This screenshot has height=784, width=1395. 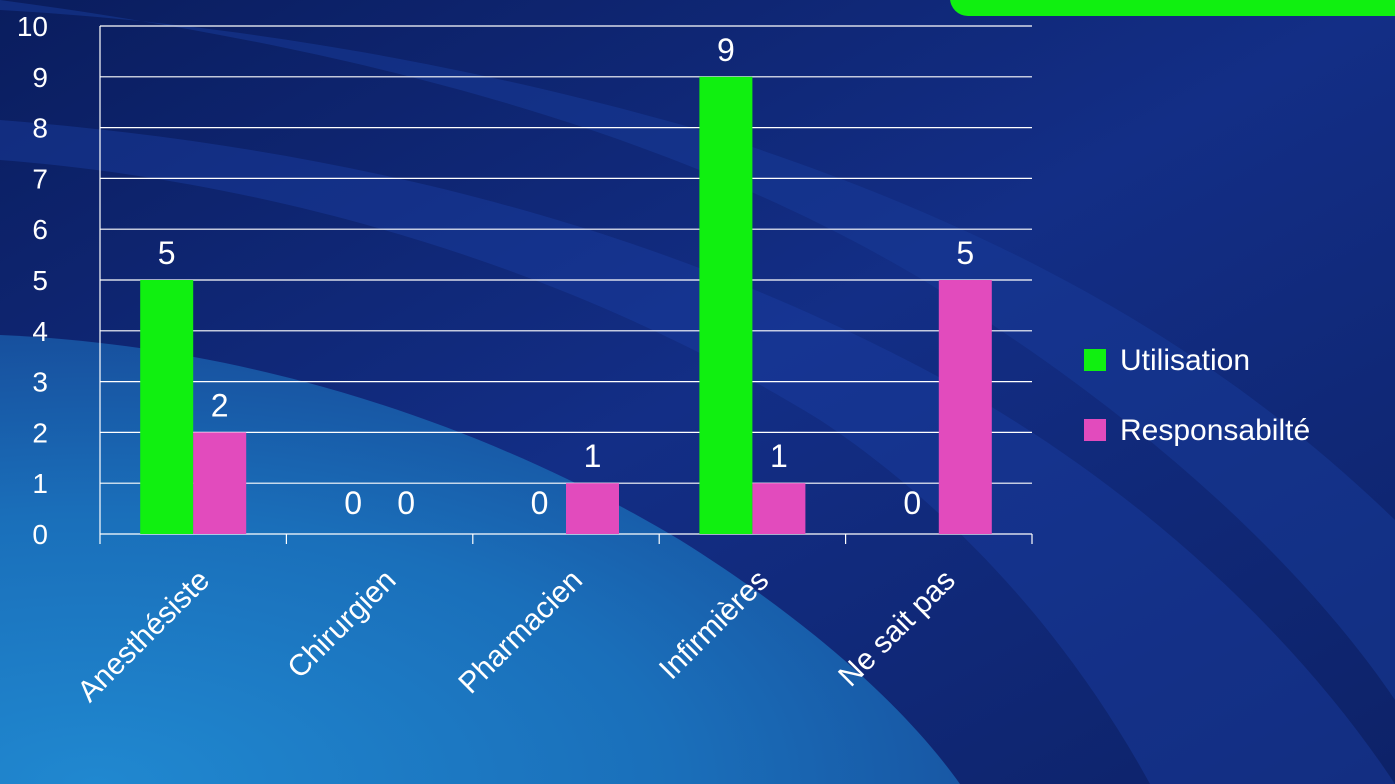 I want to click on data-label: 9, so click(x=726, y=50).